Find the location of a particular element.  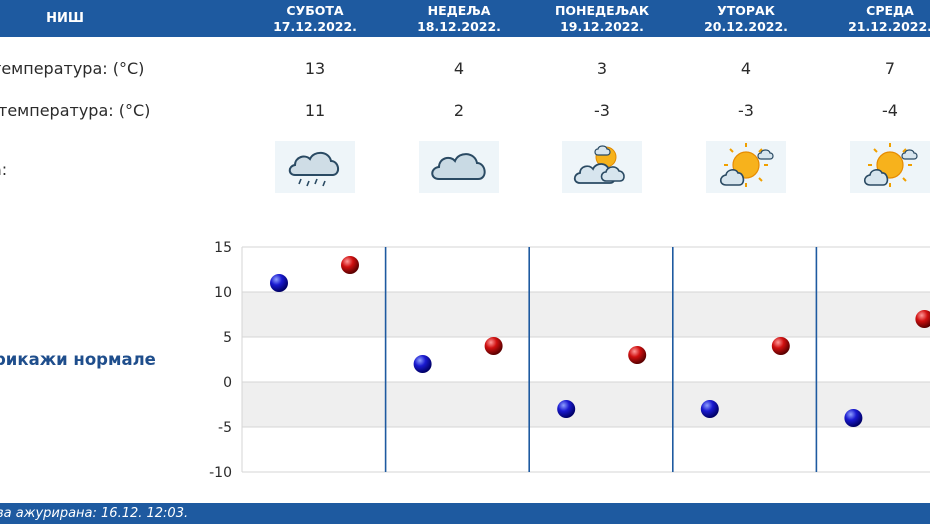

last-updated-text: ва ажурирана: 16.12. 12:03. is located at coordinates (94, 513).